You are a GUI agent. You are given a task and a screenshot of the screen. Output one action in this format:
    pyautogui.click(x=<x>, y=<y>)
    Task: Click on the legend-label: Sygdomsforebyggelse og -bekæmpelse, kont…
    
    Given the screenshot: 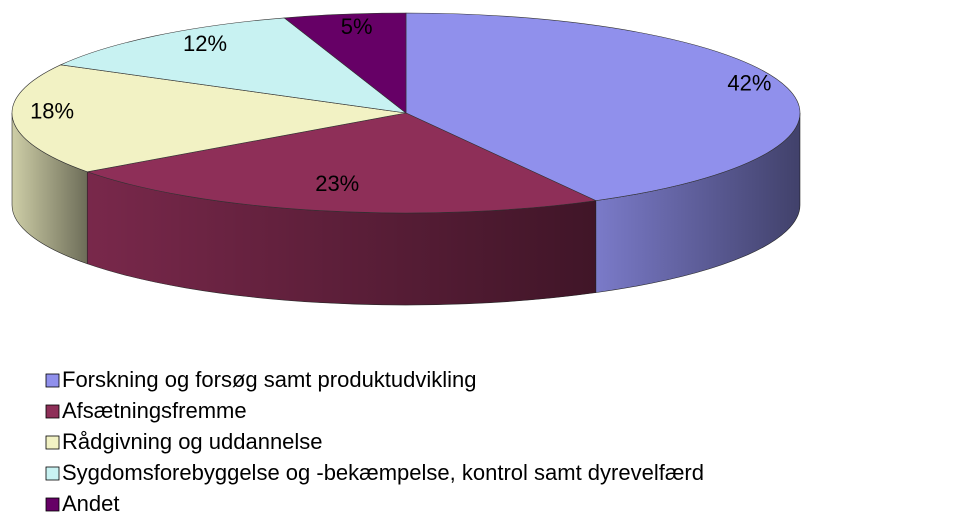 What is the action you would take?
    pyautogui.click(x=383, y=472)
    